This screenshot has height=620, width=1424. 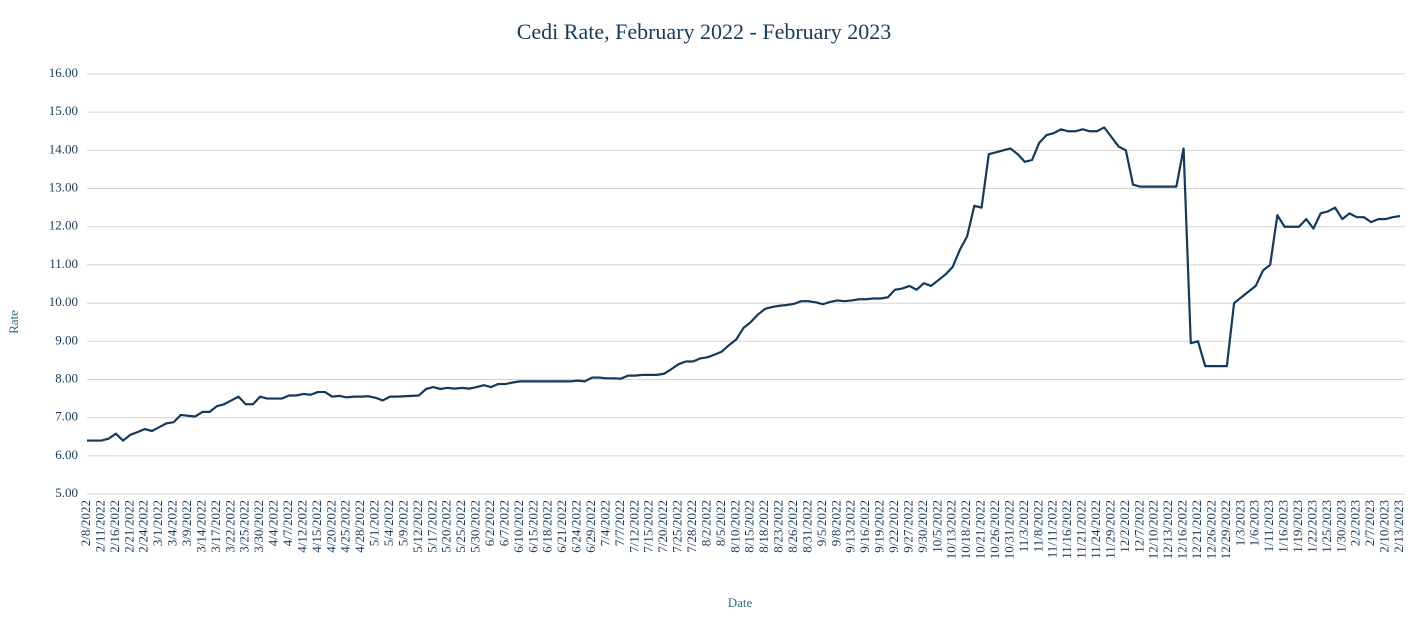 I want to click on y-tick-label: 13.00, so click(x=63, y=187).